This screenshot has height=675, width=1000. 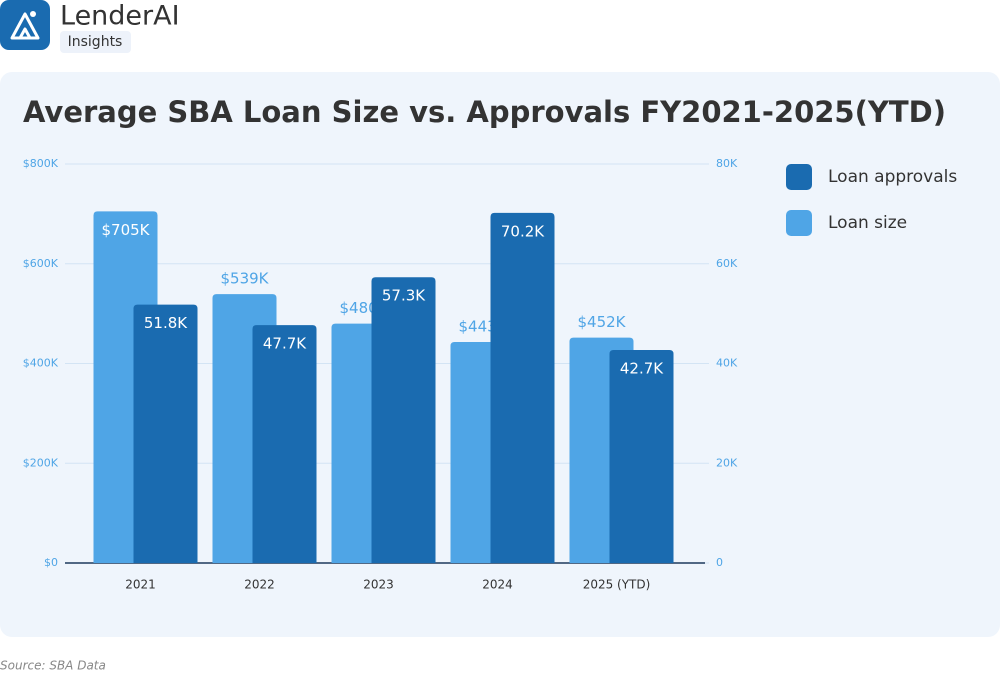 I want to click on x-tick-label: 2021, so click(x=140, y=585).